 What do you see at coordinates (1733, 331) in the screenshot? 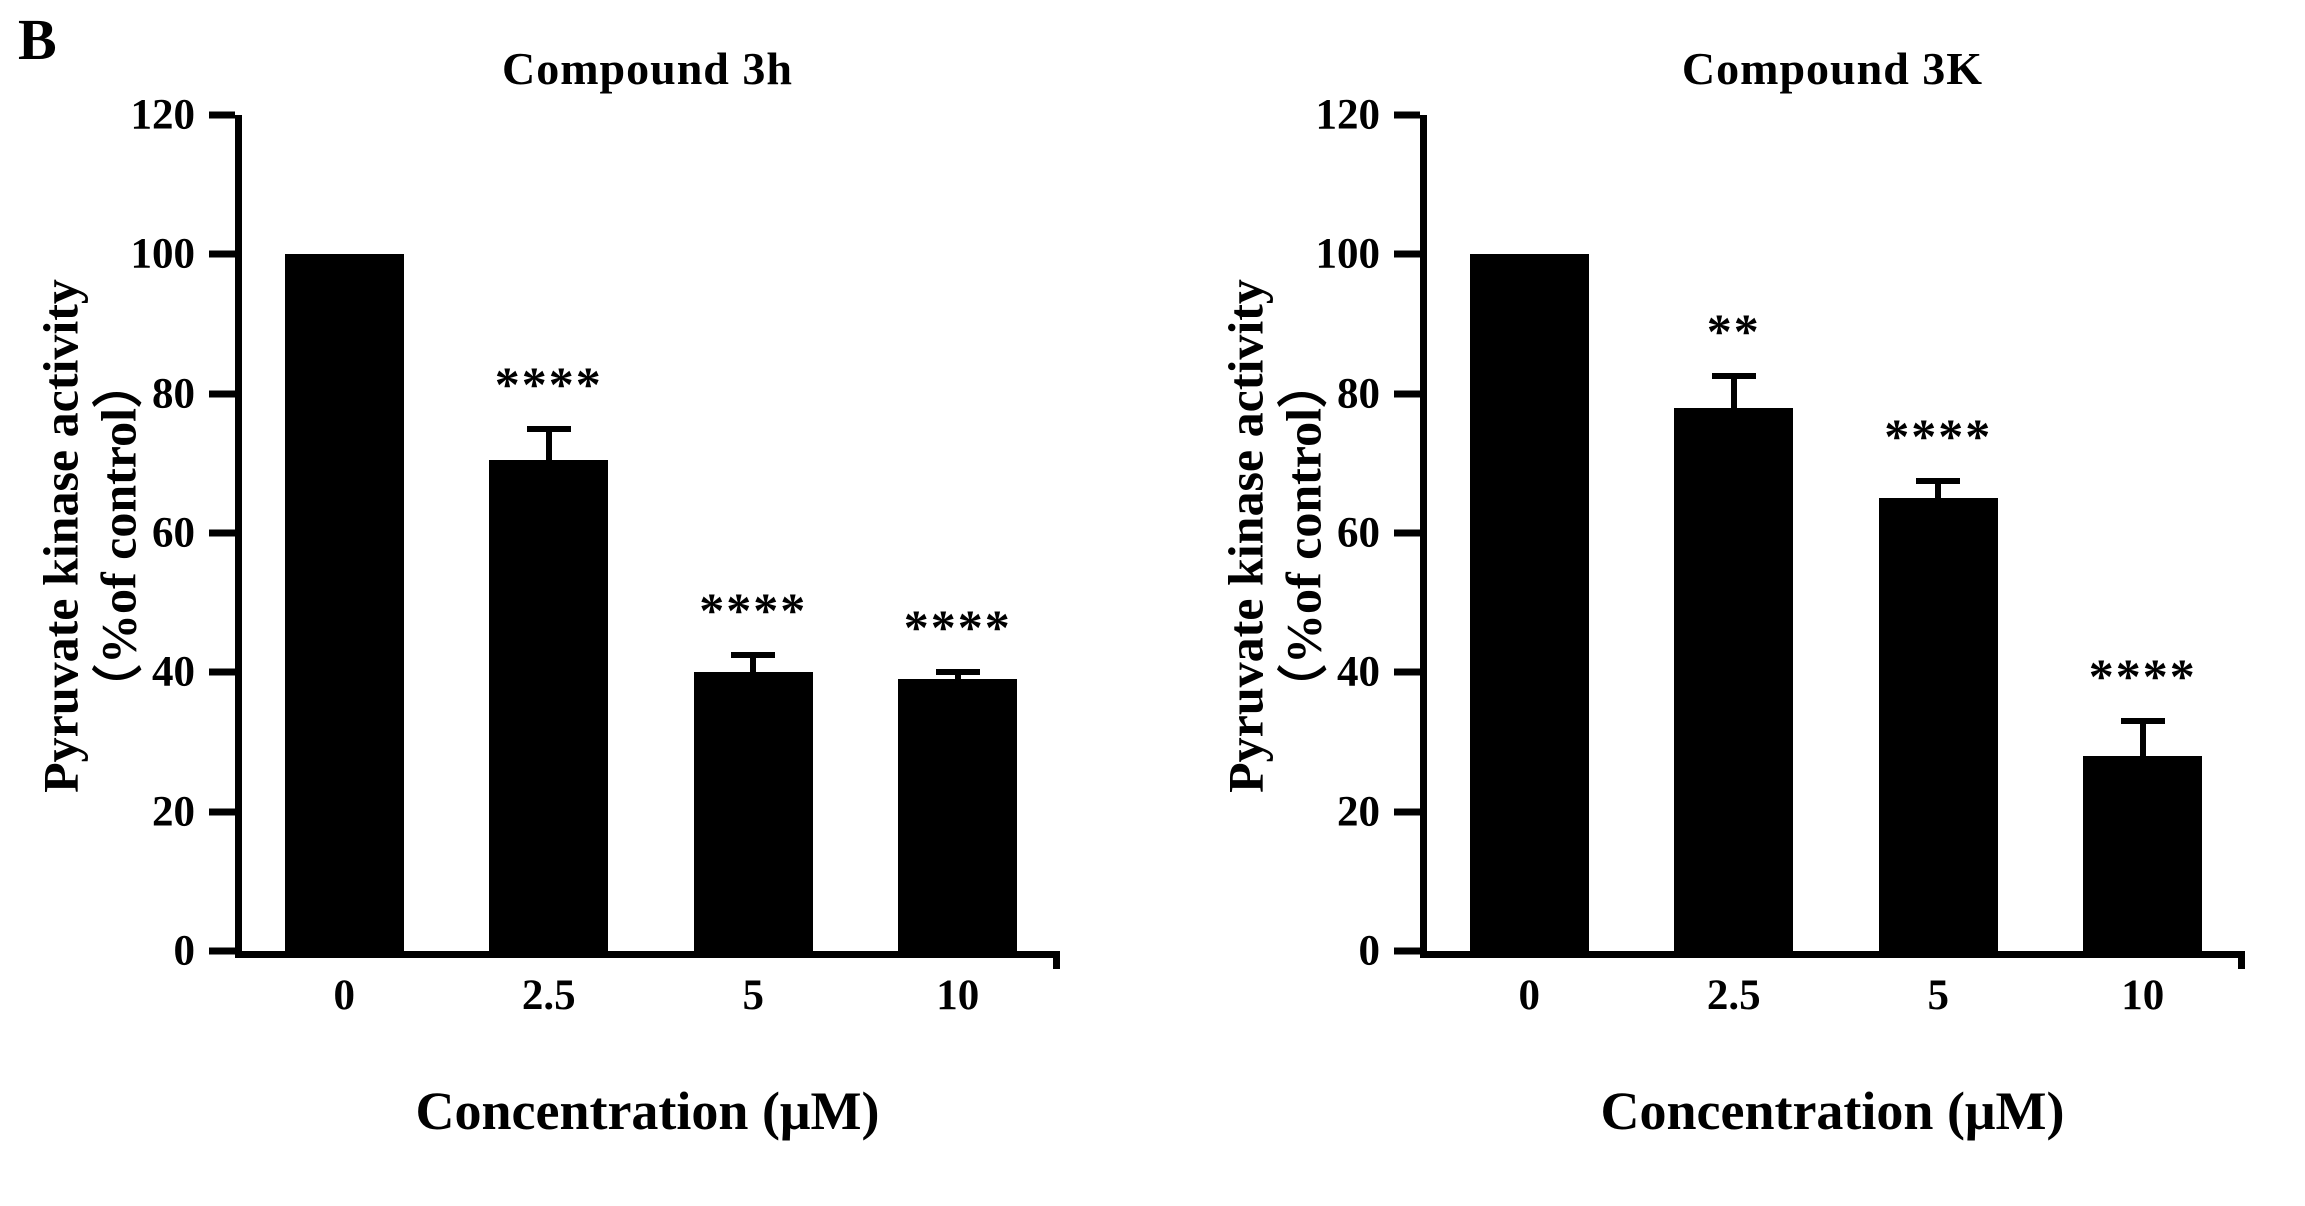
I see `significance-stars: **` at bounding box center [1733, 331].